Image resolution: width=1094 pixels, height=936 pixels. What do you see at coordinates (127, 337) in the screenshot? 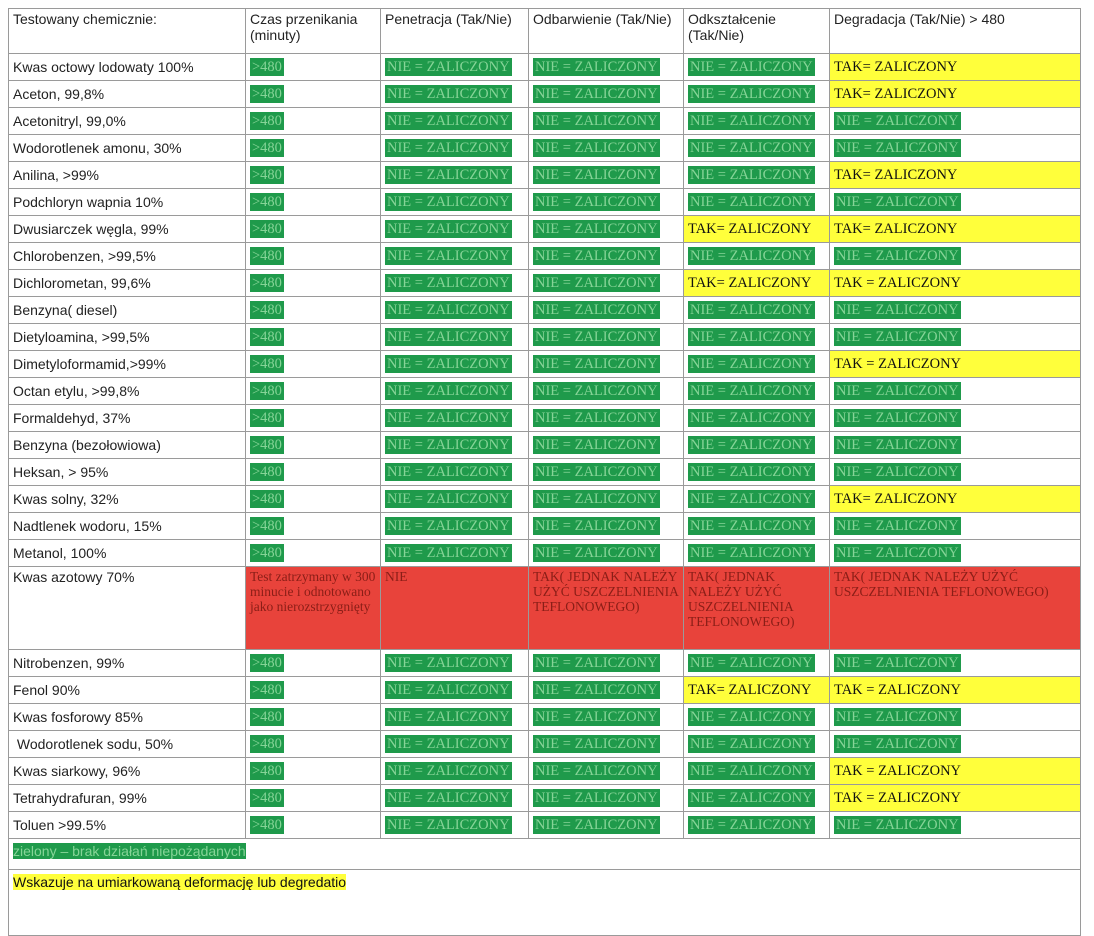
I see `chemical-name: Dietyloamina, >99,5%` at bounding box center [127, 337].